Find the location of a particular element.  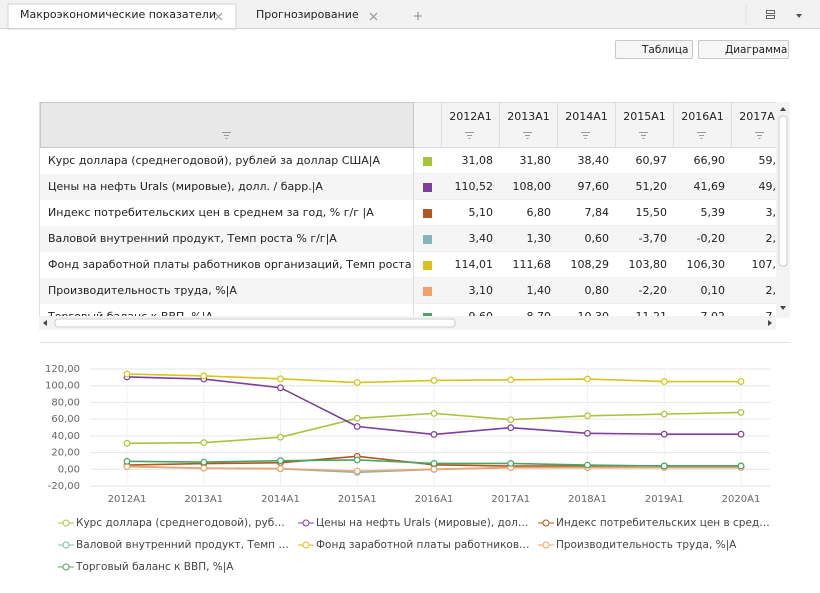

cell-value: 7,84 is located at coordinates (597, 212).